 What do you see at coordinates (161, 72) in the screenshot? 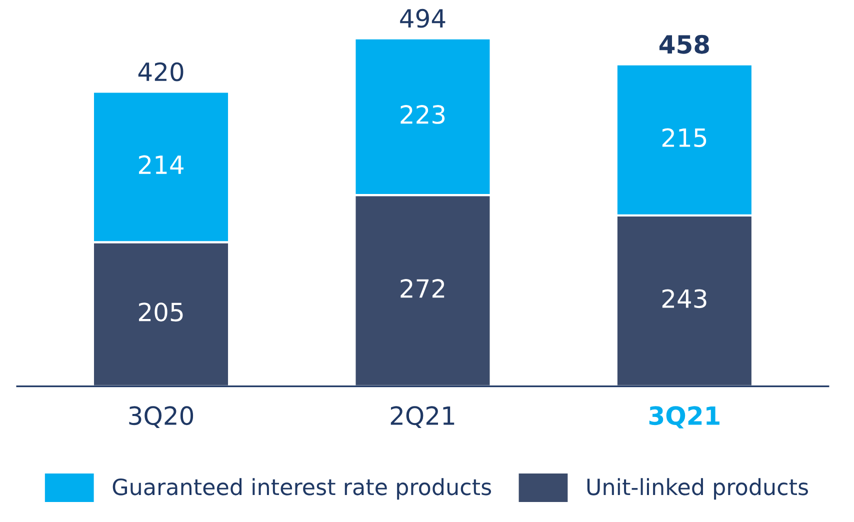
I see `total-label: 420` at bounding box center [161, 72].